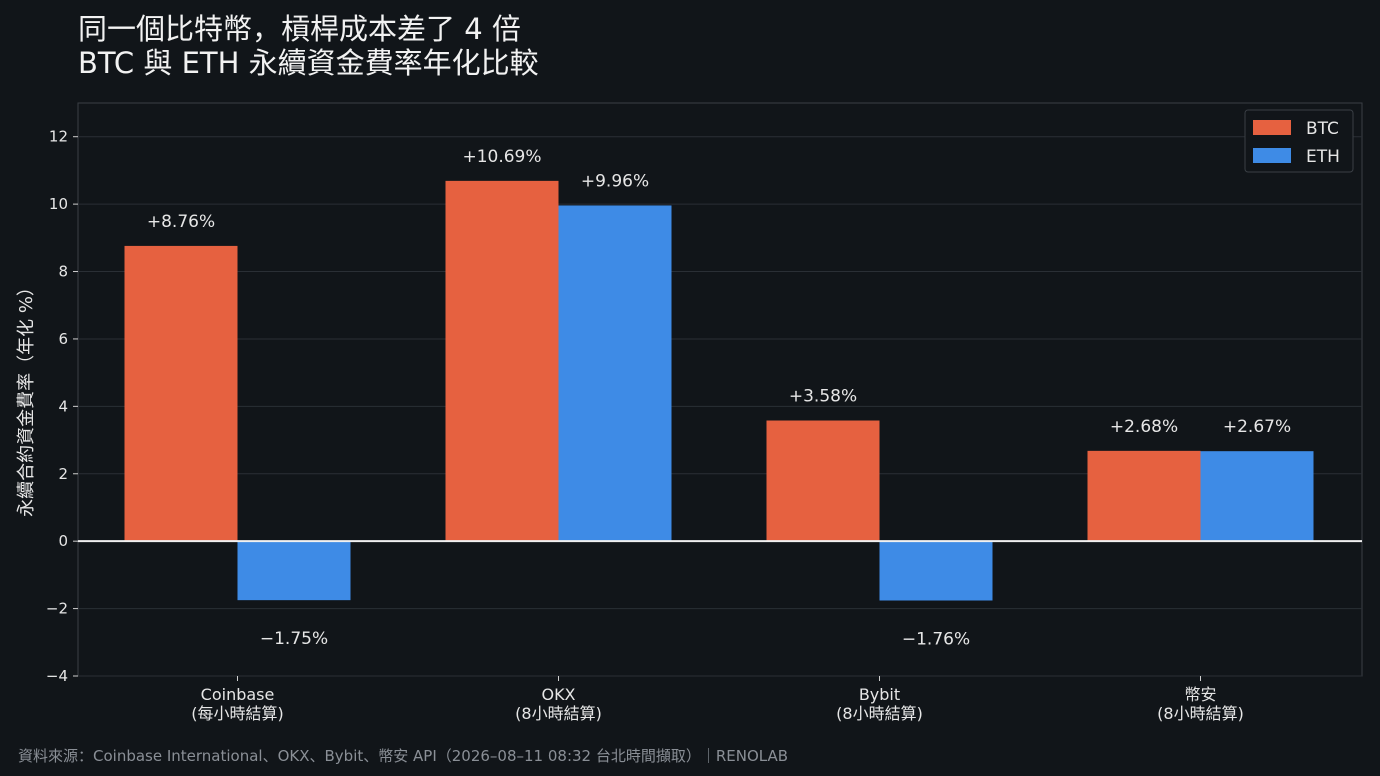 The width and height of the screenshot is (1380, 776). I want to click on chart-title: 同一個比特幣，槓桿成本差了 4 倍 BTC 與 ETH 永續資金費率年化比較, so click(308, 46).